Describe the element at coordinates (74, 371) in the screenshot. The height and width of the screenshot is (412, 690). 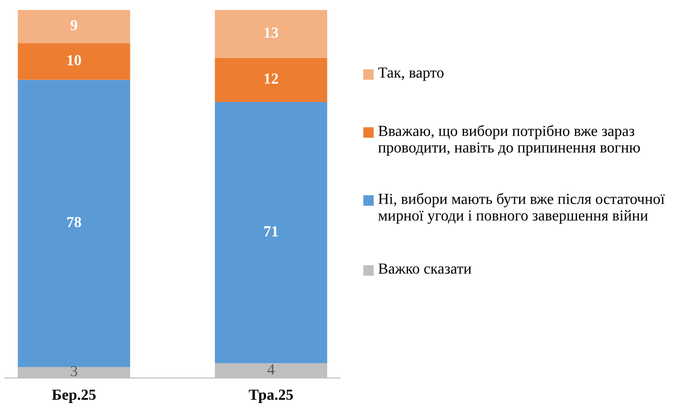
I see `data-label: 3` at that location.